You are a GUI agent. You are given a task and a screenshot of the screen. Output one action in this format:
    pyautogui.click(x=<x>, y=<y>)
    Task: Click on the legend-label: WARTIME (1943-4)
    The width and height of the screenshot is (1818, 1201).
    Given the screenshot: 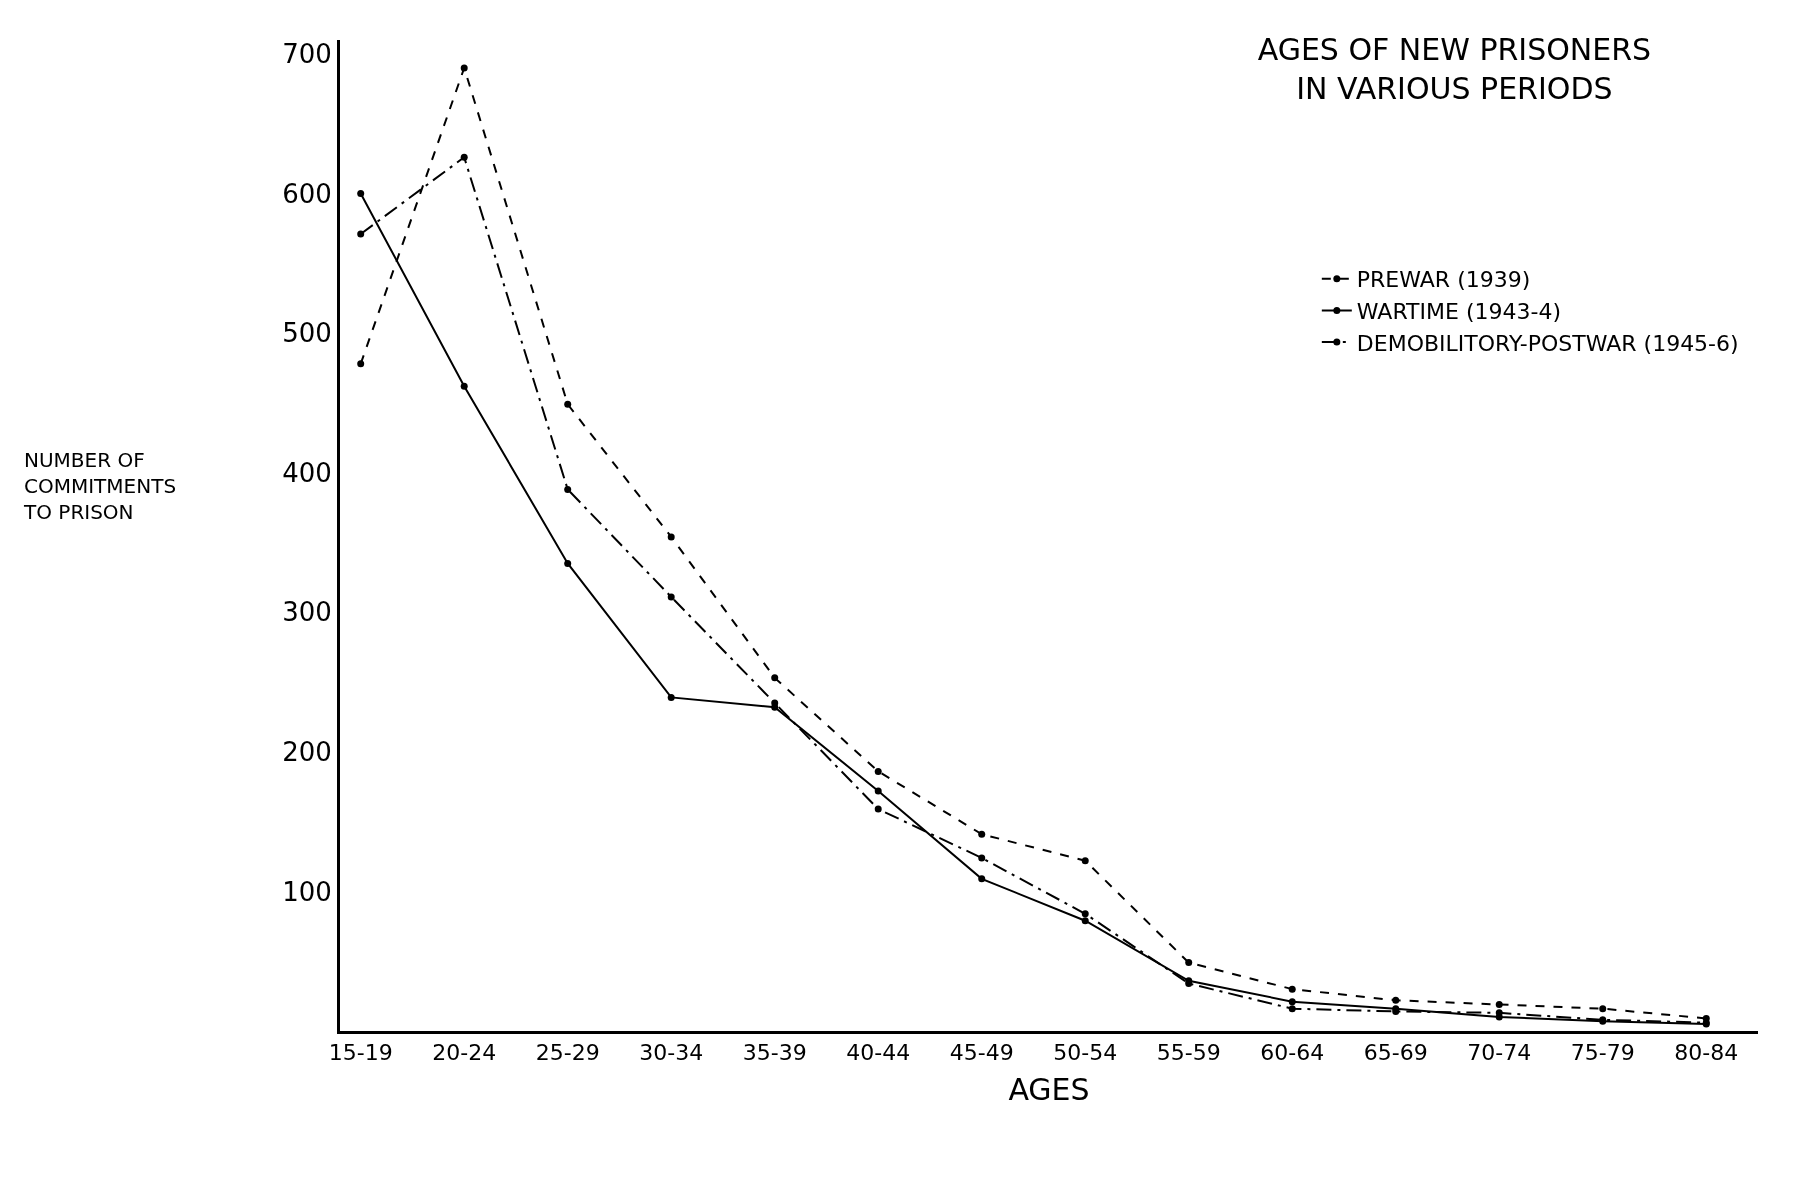 What is the action you would take?
    pyautogui.click(x=1459, y=311)
    